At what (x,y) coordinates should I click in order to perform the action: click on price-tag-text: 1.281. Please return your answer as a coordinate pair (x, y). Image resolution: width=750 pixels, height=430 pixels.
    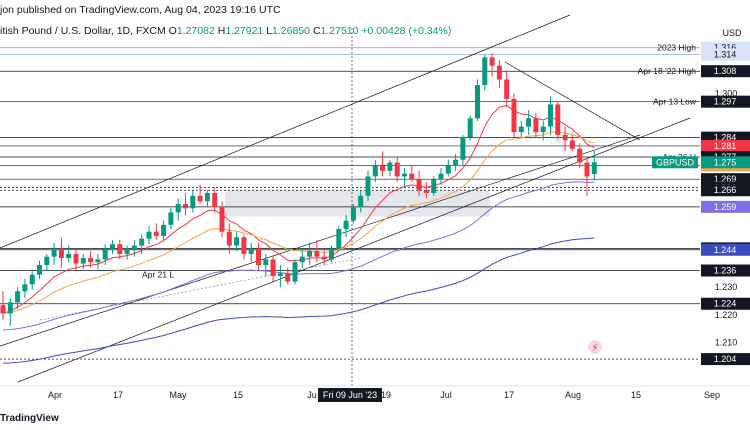
    Looking at the image, I should click on (725, 146).